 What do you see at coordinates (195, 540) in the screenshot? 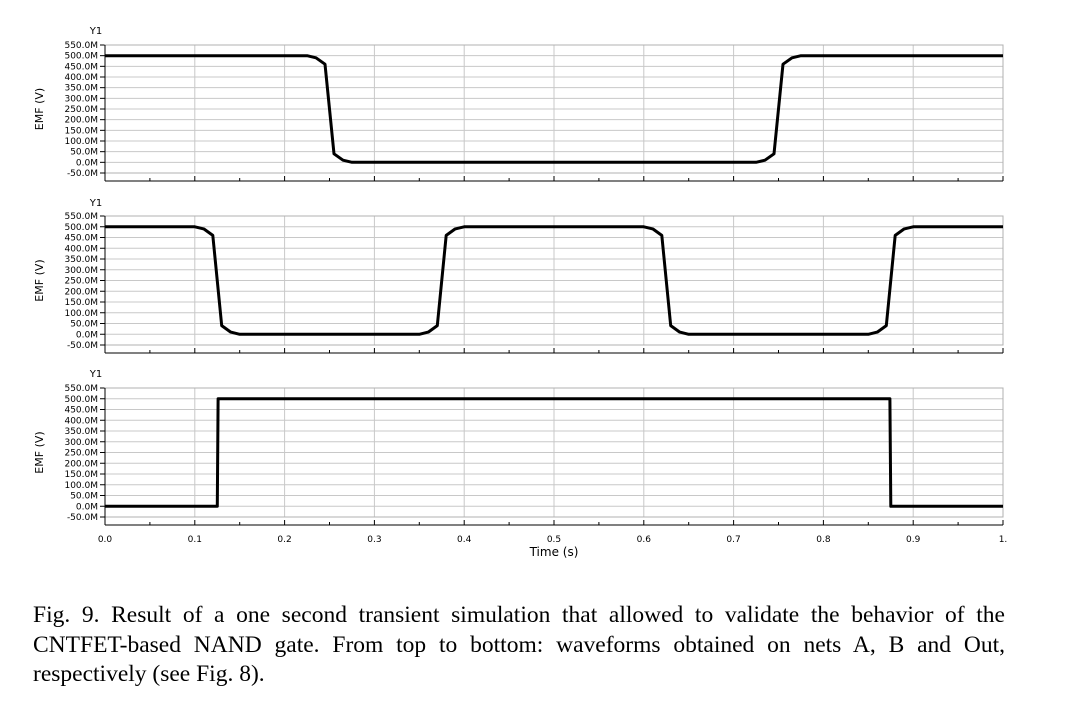
I see `x-tick-label: 0.1` at bounding box center [195, 540].